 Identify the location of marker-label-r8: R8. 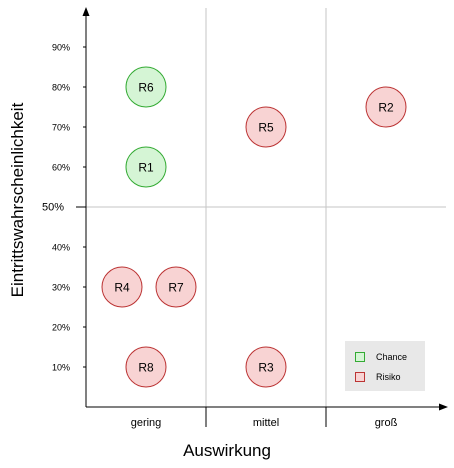
(146, 368).